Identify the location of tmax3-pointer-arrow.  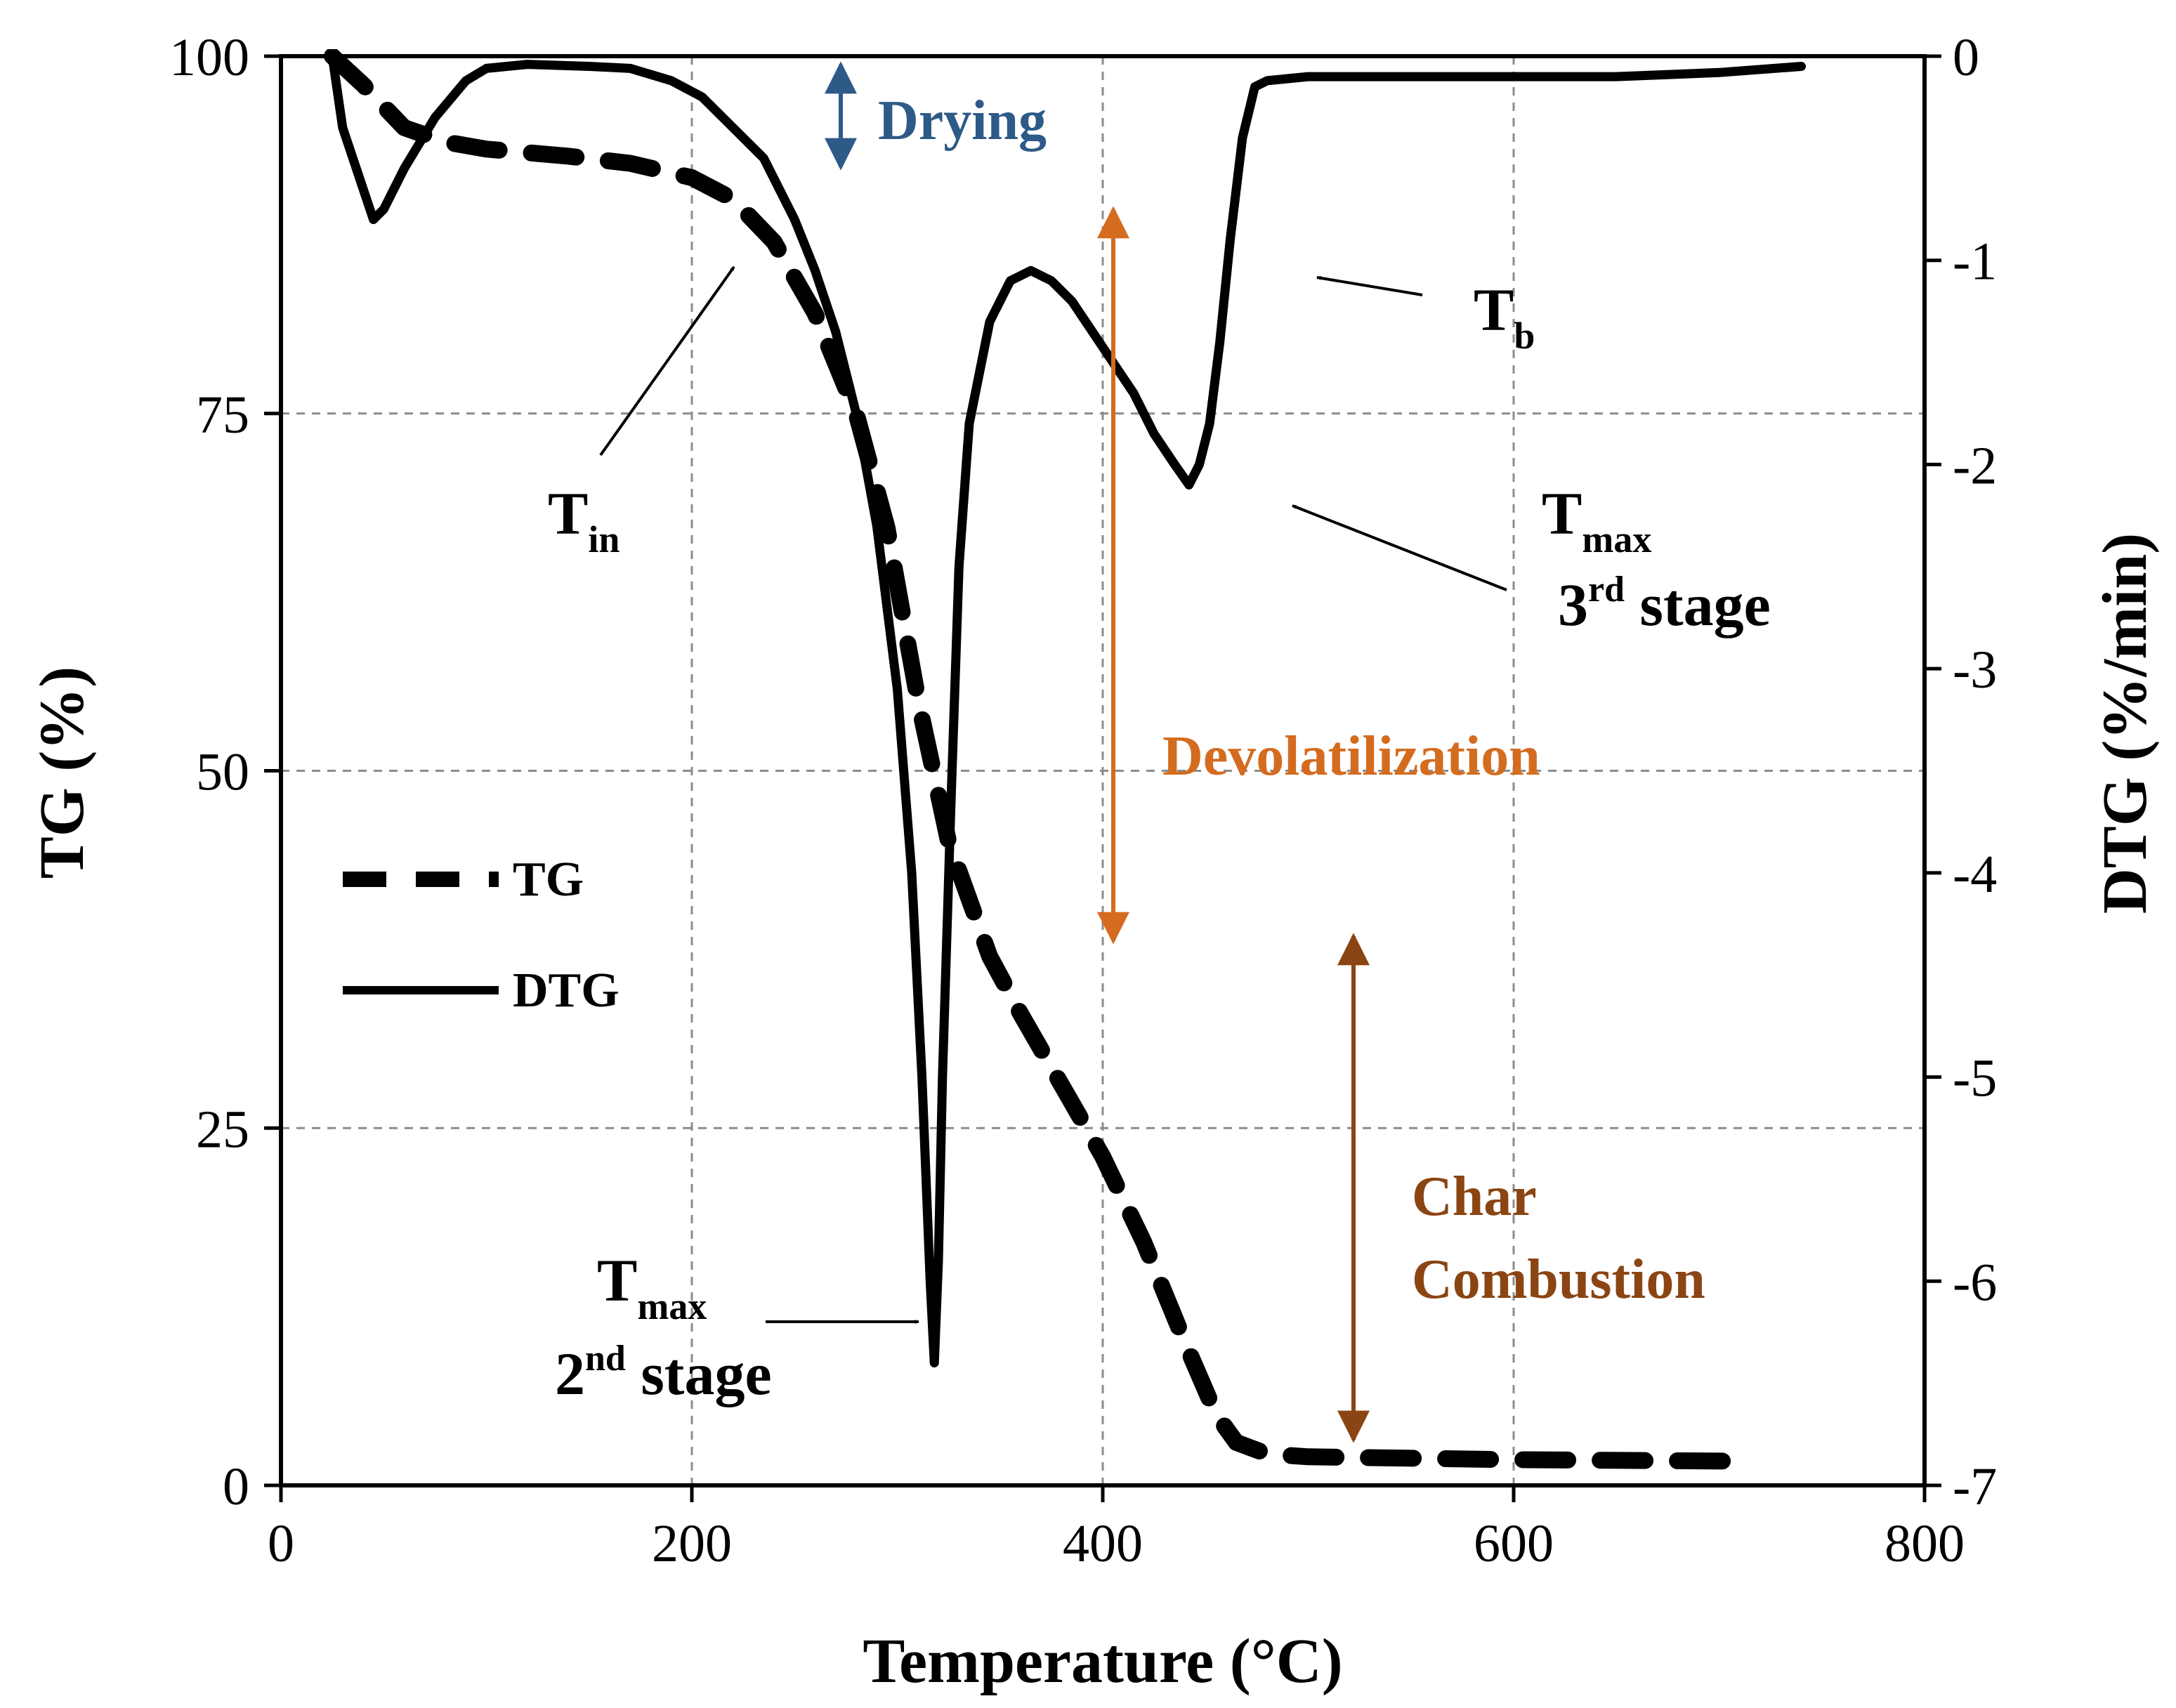
(1399, 547).